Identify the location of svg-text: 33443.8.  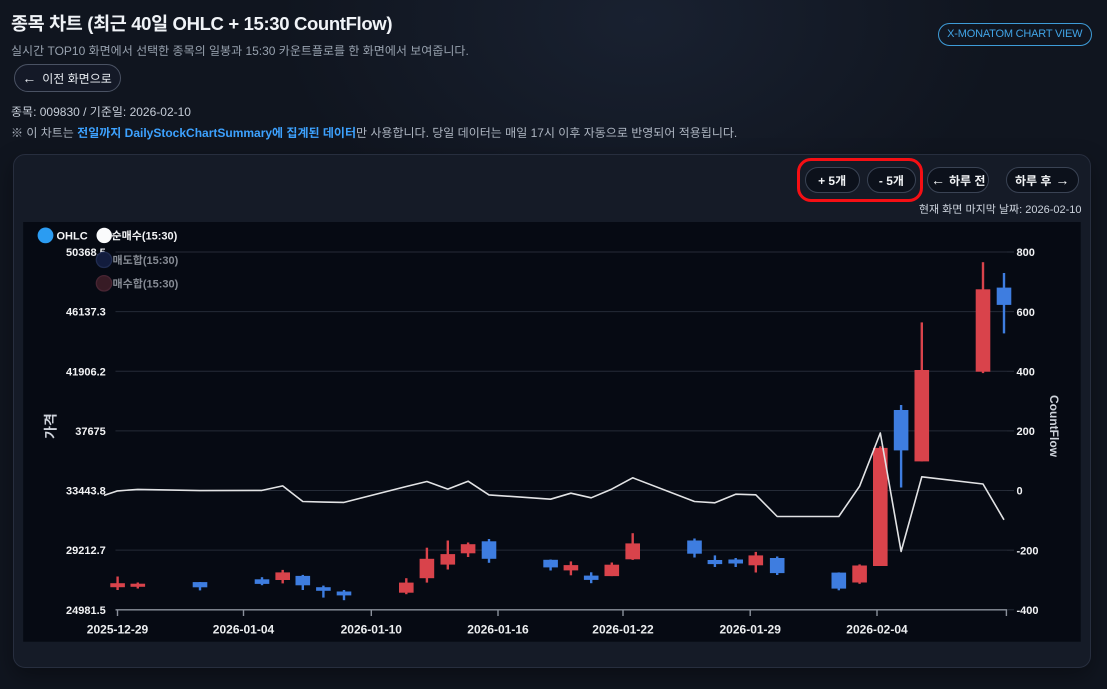
(86, 492).